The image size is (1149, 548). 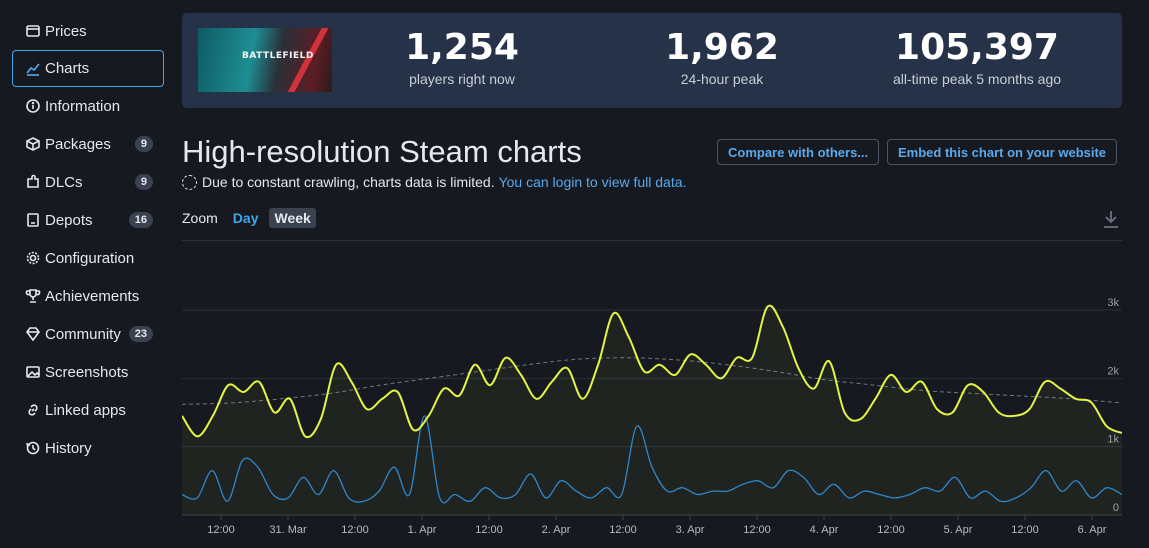 What do you see at coordinates (556, 530) in the screenshot?
I see `x-tick-label: 2. Apr` at bounding box center [556, 530].